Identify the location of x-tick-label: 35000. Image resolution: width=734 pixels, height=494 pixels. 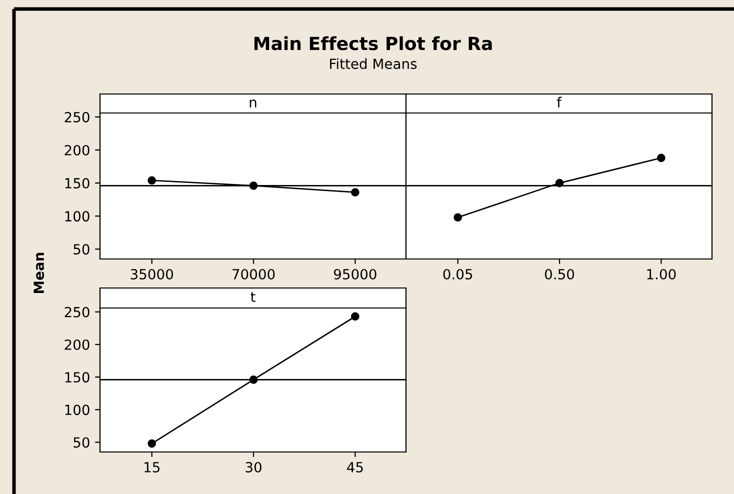
(152, 274).